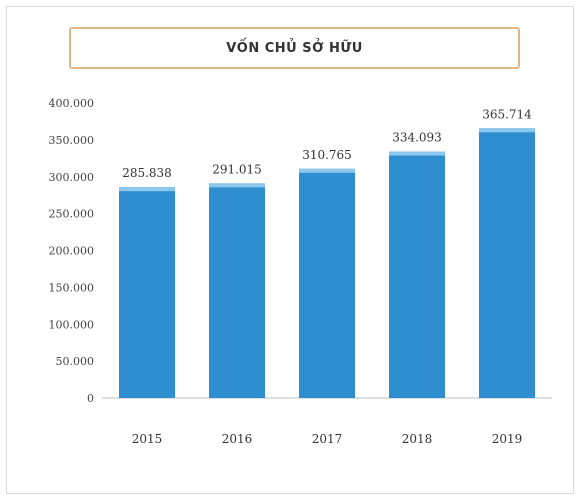 This screenshot has width=582, height=501. I want to click on bar-2019, so click(507, 263).